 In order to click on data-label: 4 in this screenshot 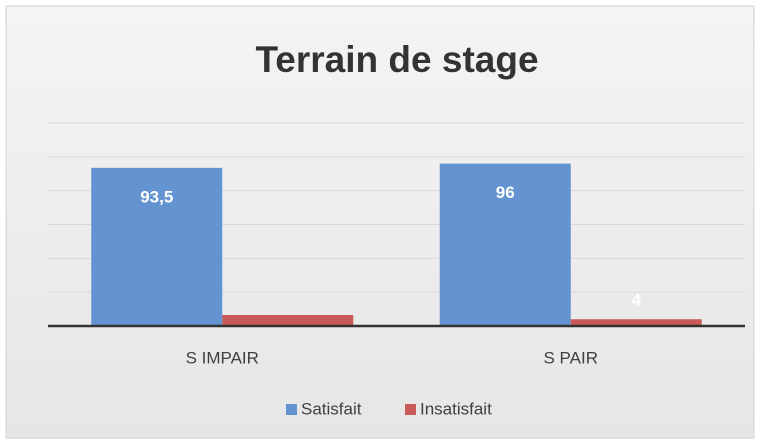, I will do `click(637, 300)`.